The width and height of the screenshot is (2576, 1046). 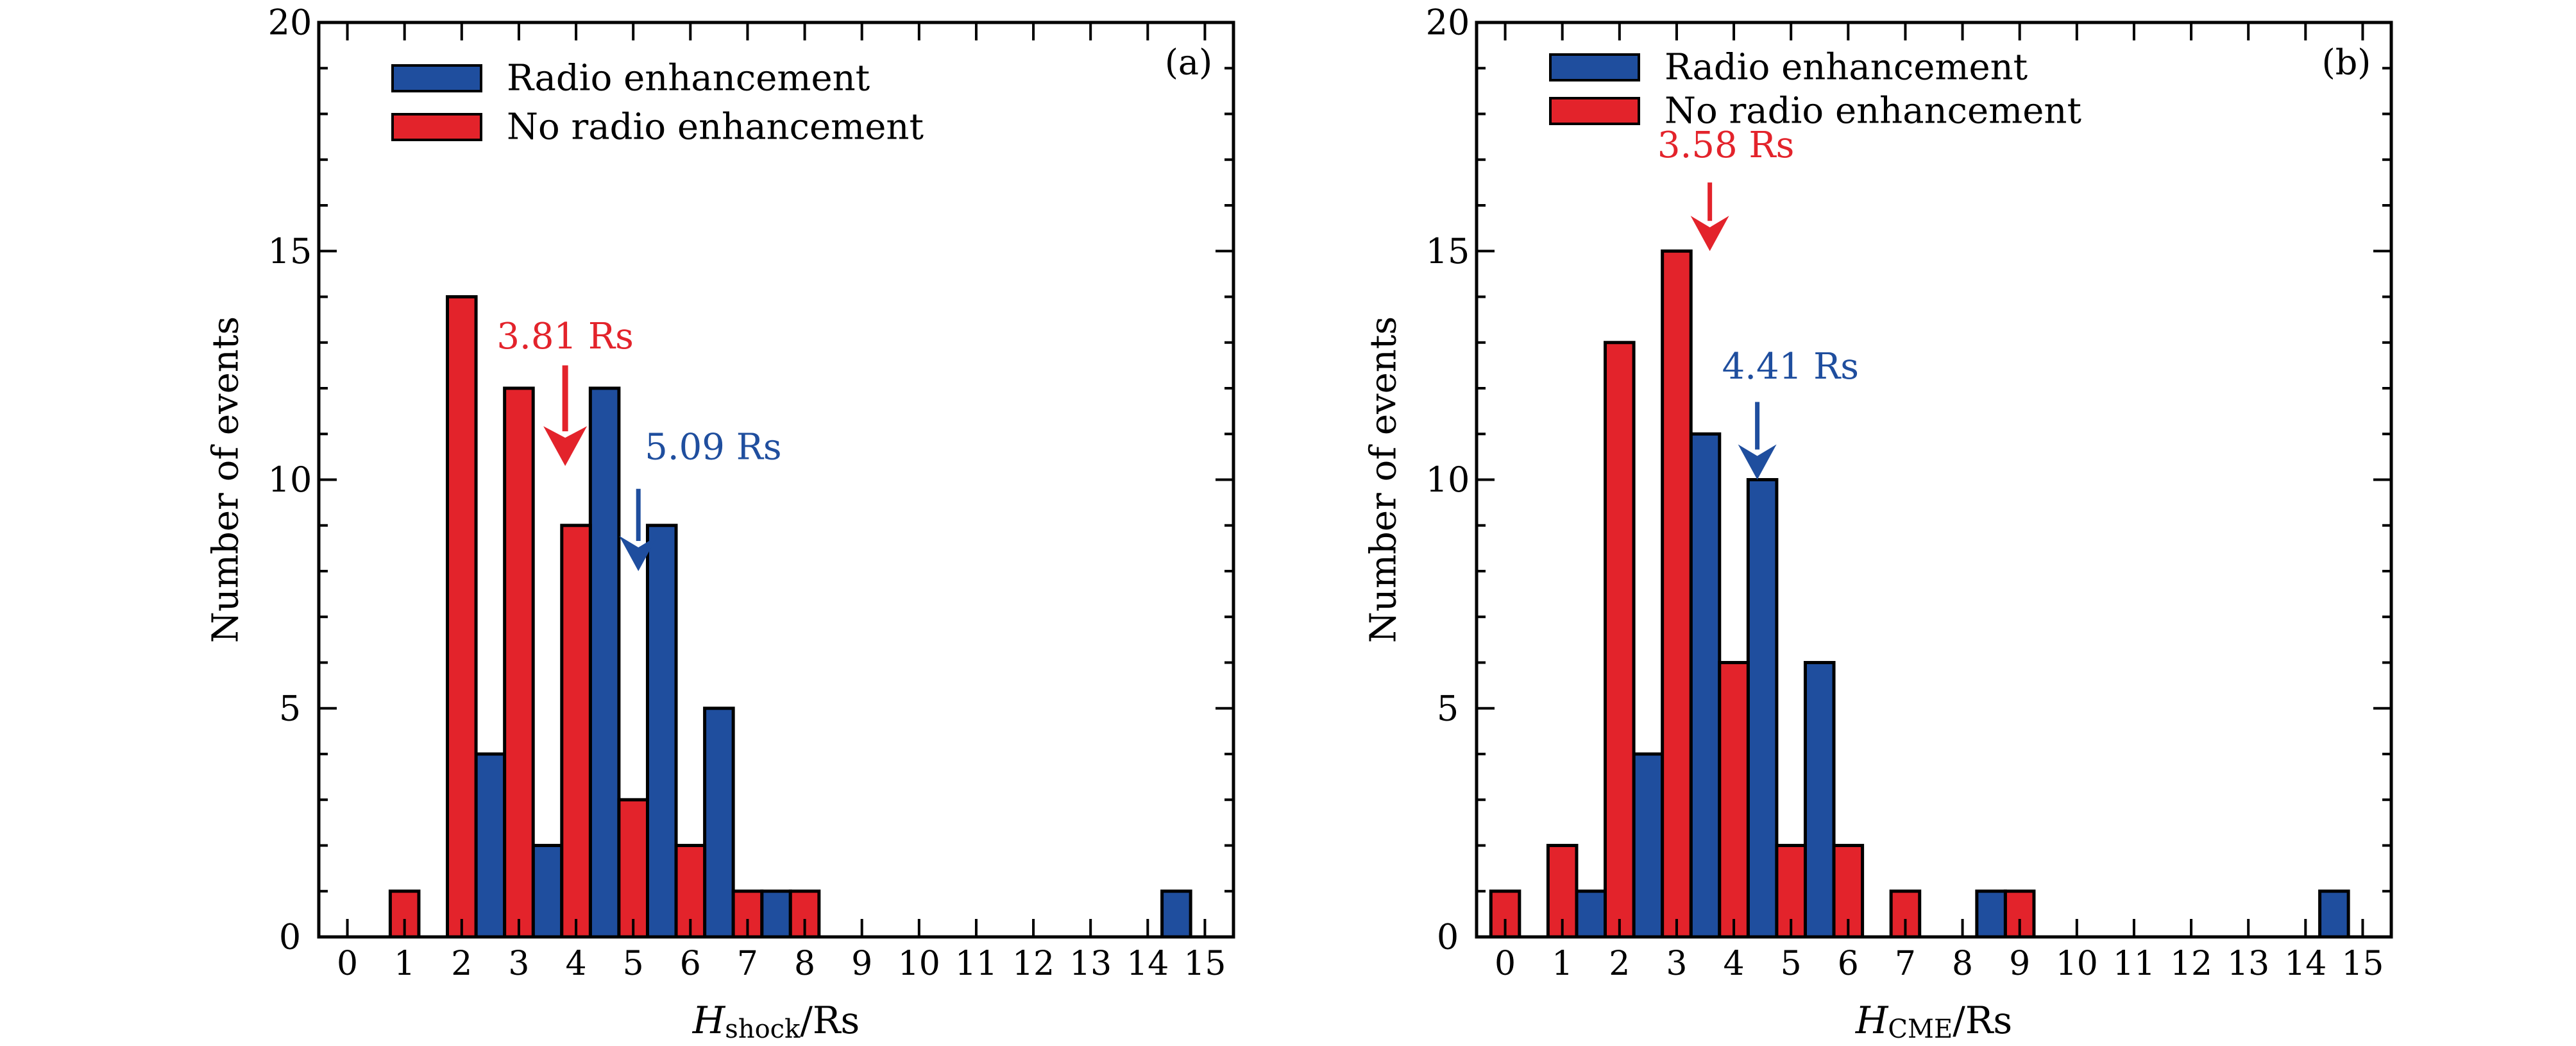 What do you see at coordinates (564, 336) in the screenshot?
I see `annotation-label: 3.81 Rs` at bounding box center [564, 336].